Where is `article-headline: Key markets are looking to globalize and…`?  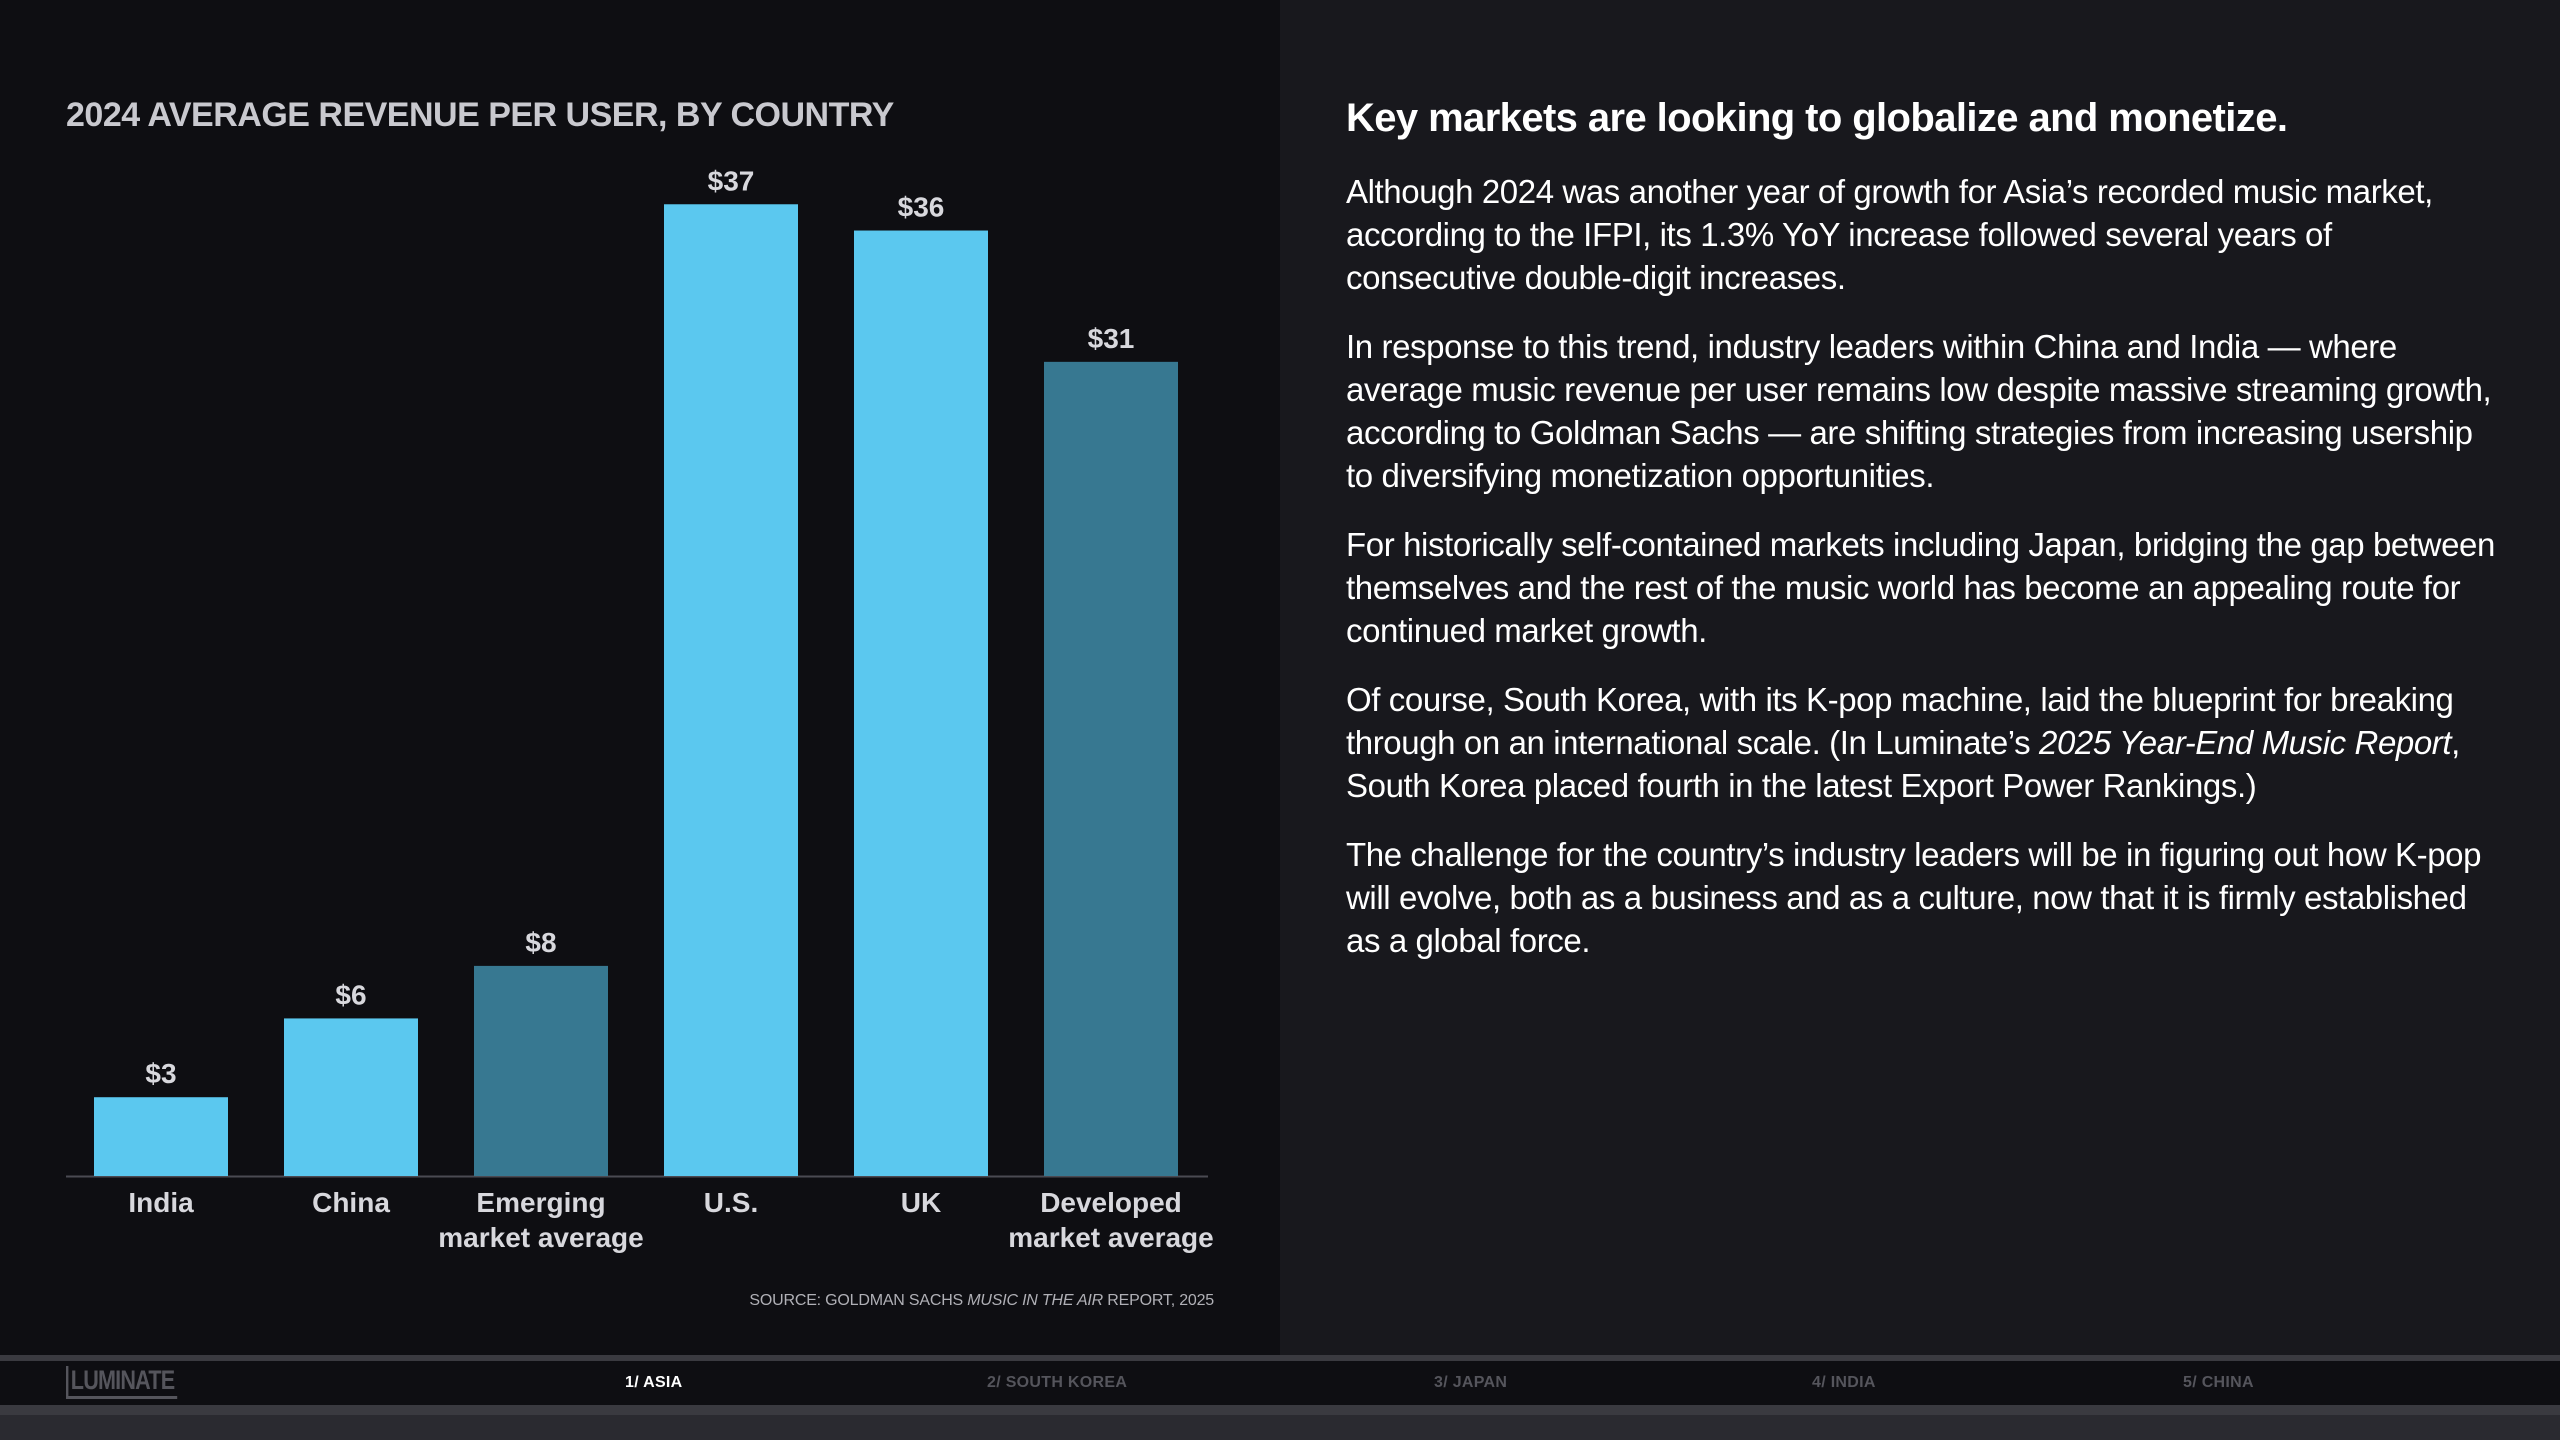 article-headline: Key markets are looking to globalize and… is located at coordinates (1817, 118).